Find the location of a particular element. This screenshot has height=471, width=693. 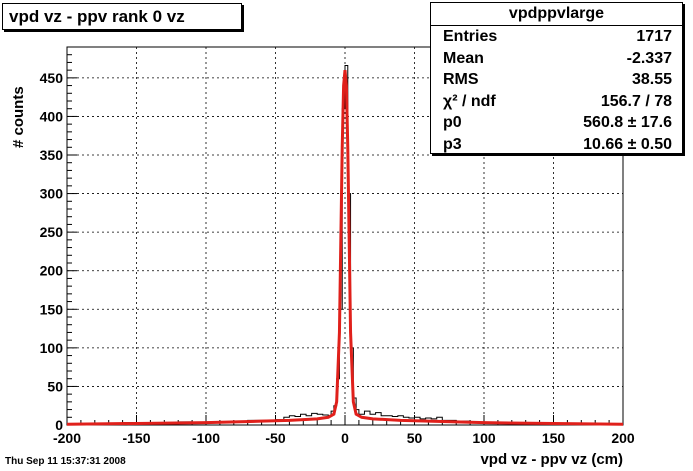

x-axis: -200 -150 -100 -50 0 50 100 150 200 is located at coordinates (344, 430).